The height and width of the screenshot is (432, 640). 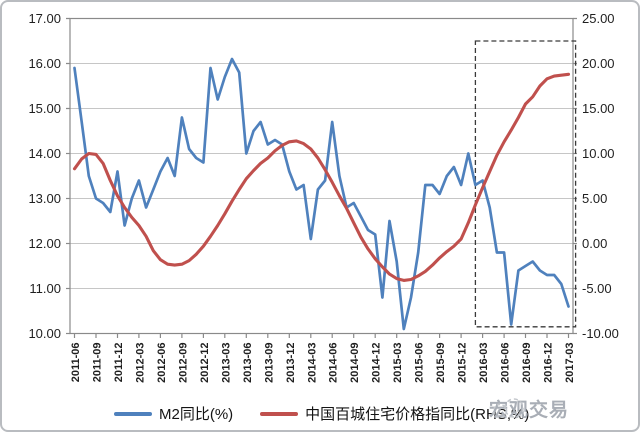 I want to click on legend-label: 中国百城住宅价格指同比(RHS,%), so click(x=417, y=414).